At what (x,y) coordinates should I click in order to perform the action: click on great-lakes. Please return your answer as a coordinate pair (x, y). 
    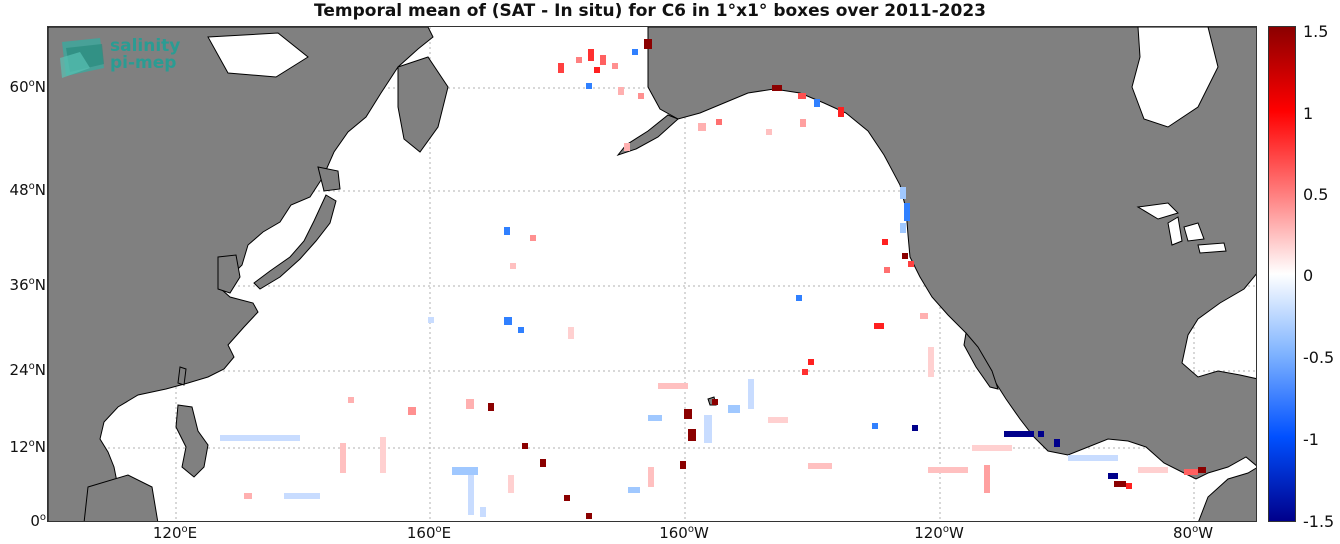
    Looking at the image, I should click on (1181, 228).